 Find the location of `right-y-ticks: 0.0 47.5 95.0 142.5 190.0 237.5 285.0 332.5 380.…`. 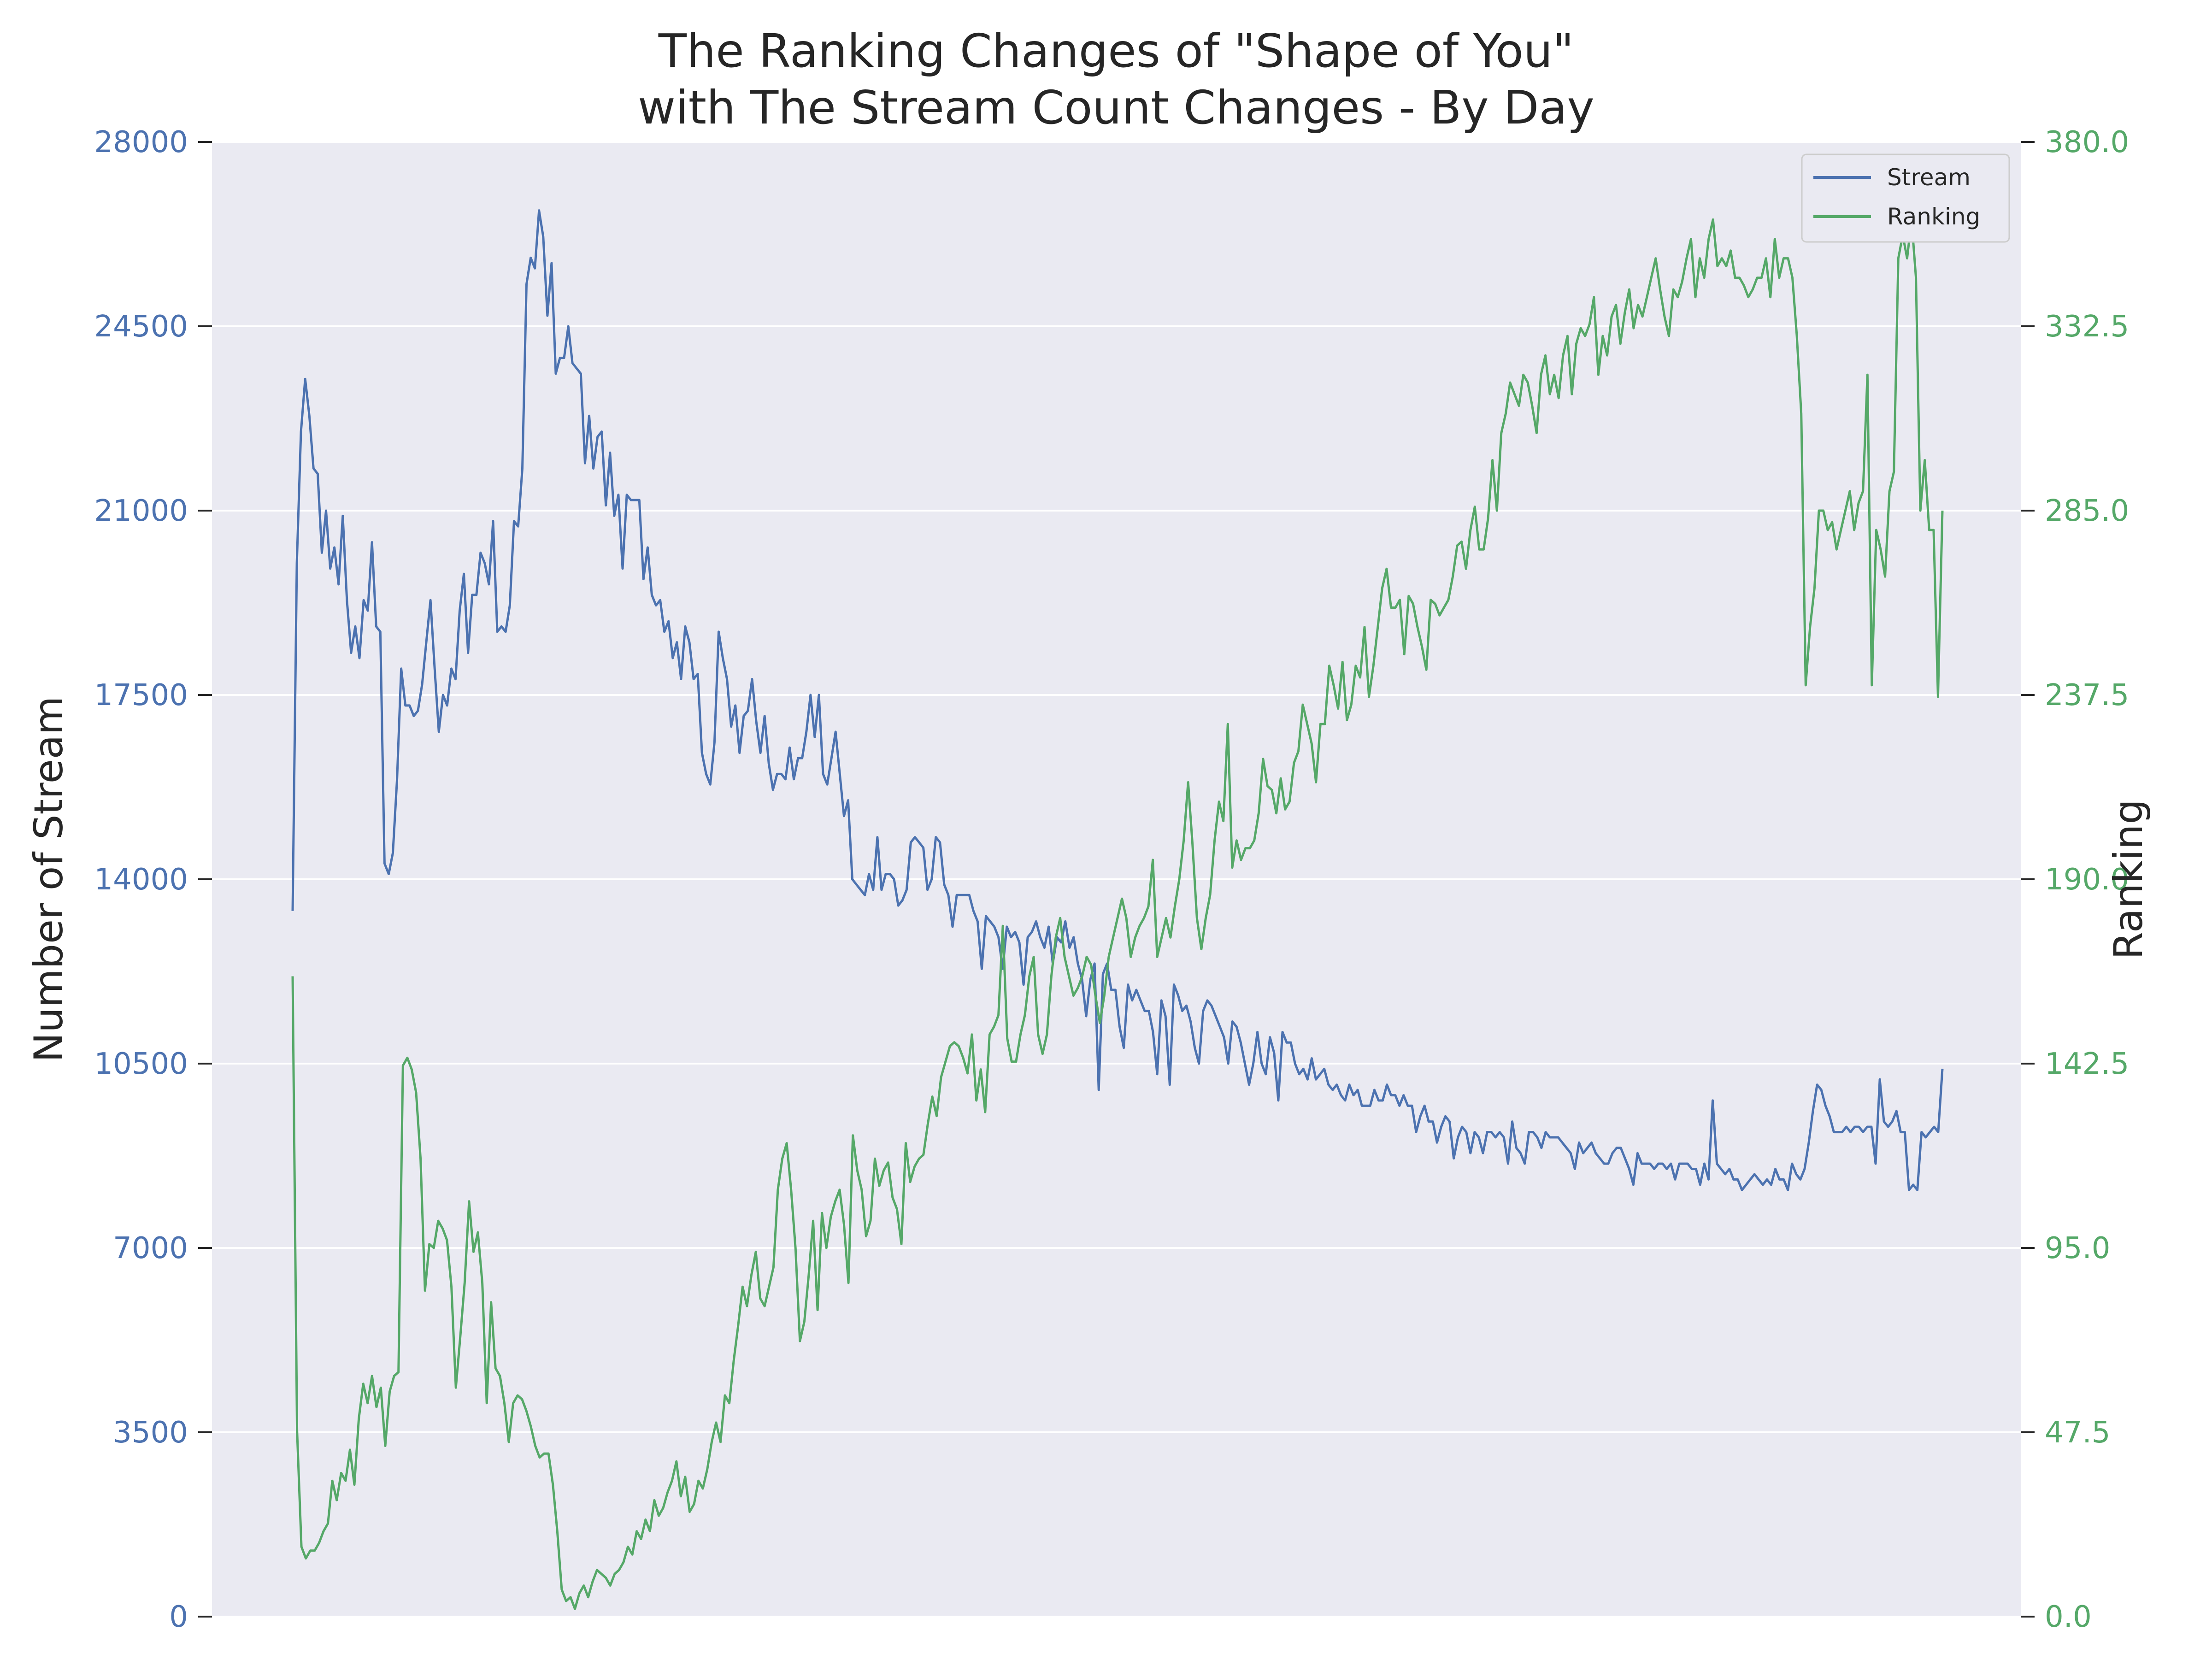

right-y-ticks: 0.0 47.5 95.0 142.5 190.0 237.5 285.0 332.5 380.… is located at coordinates (2075, 879).